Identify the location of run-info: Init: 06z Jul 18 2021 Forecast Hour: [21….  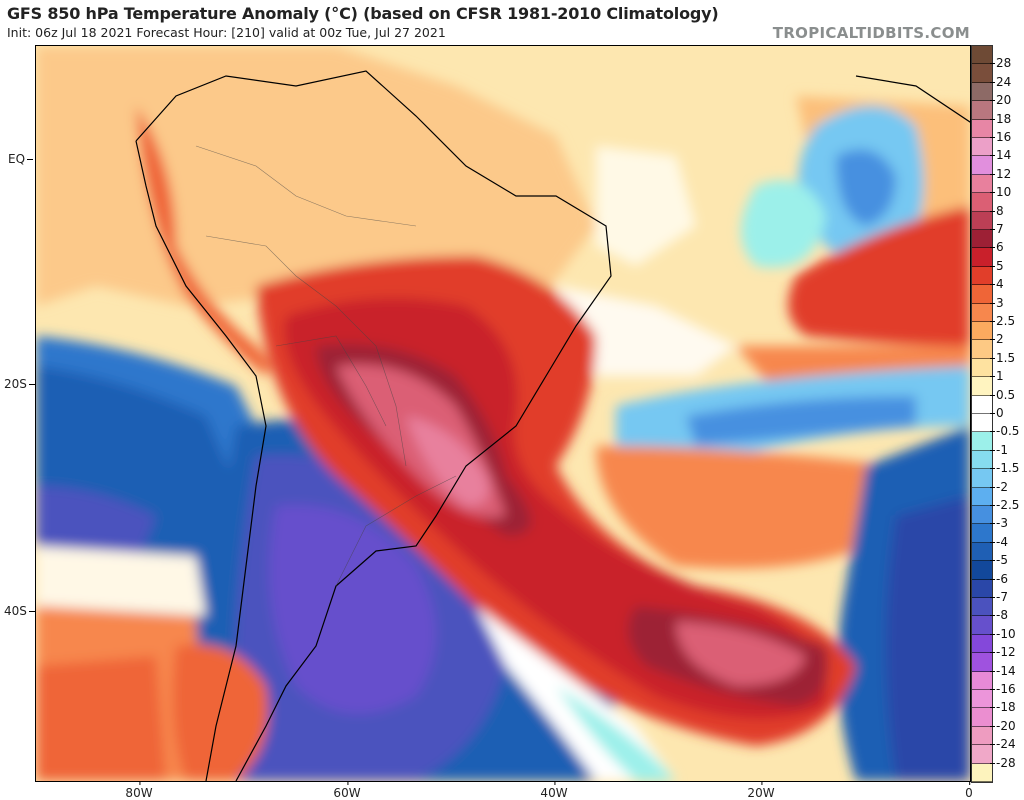
(226, 32).